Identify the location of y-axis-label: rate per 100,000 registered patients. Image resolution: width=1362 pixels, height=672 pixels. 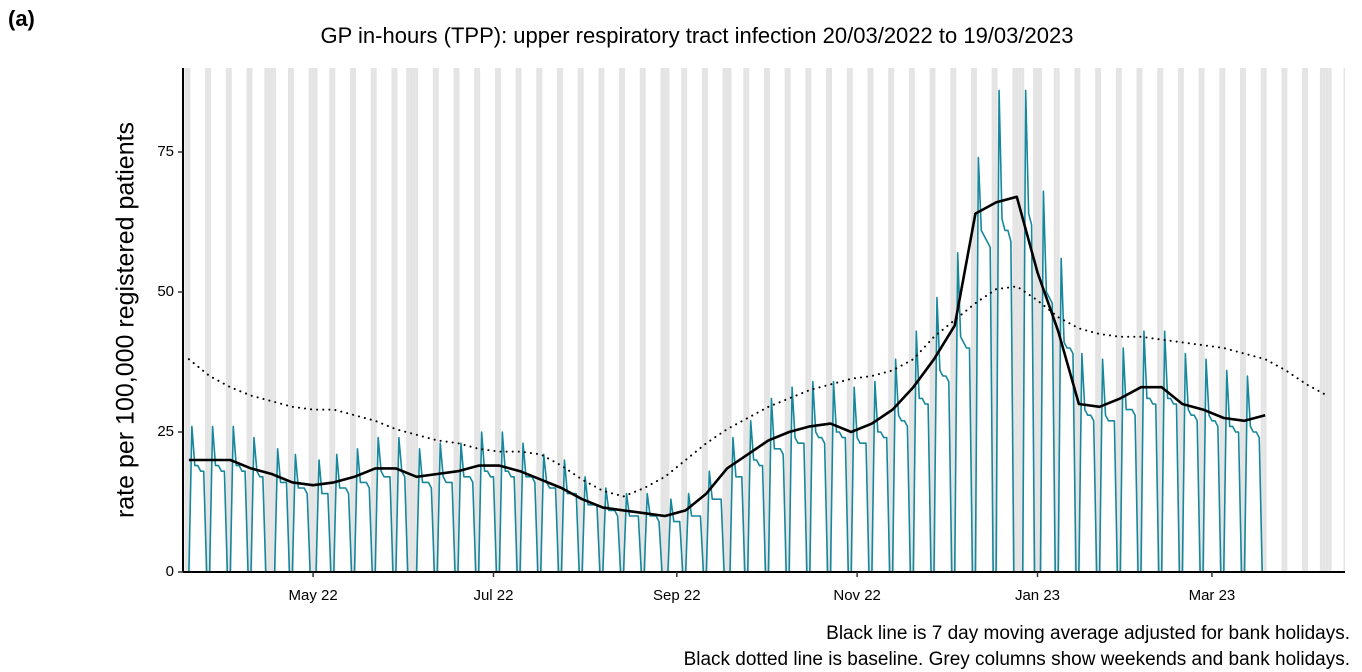
(126, 320).